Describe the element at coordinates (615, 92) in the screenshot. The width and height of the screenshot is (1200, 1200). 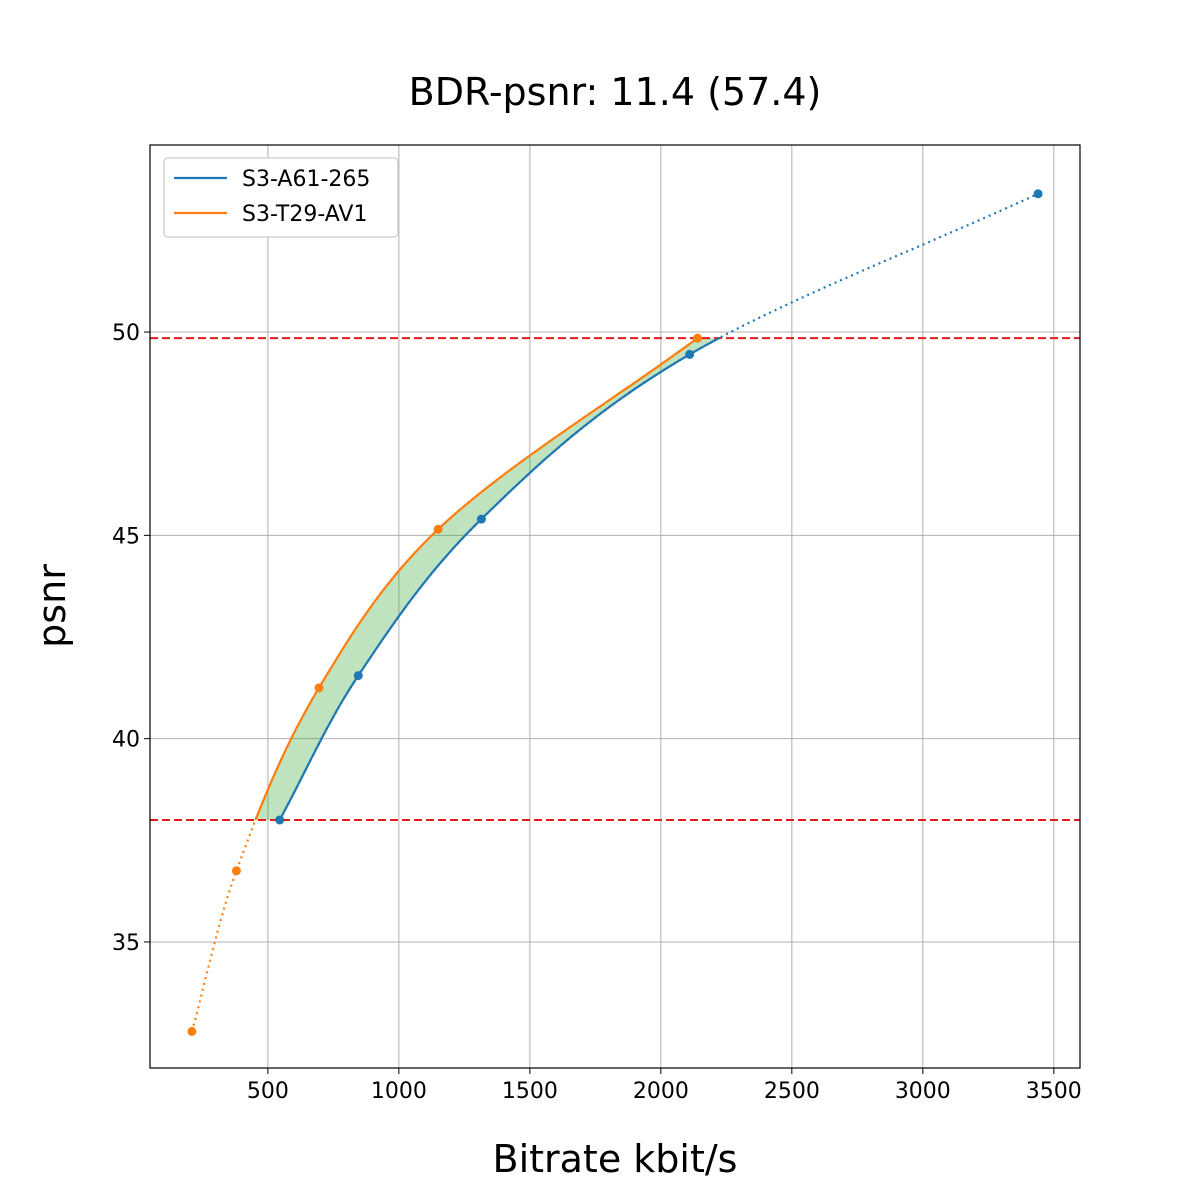
I see `chart-title: BDR-psnr: 11.4 (57.4)` at that location.